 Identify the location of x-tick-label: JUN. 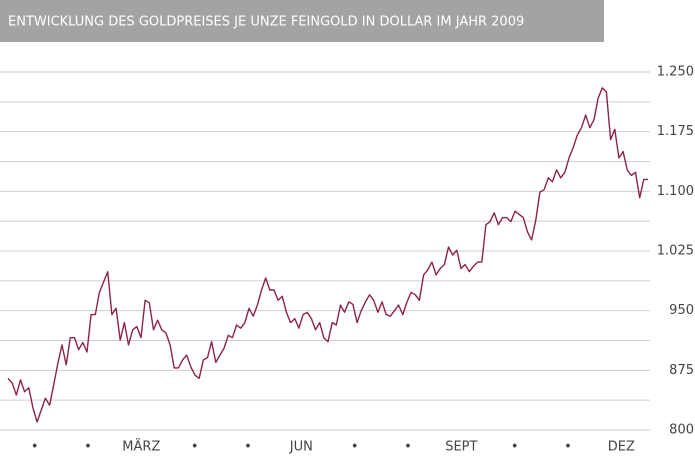
(301, 447).